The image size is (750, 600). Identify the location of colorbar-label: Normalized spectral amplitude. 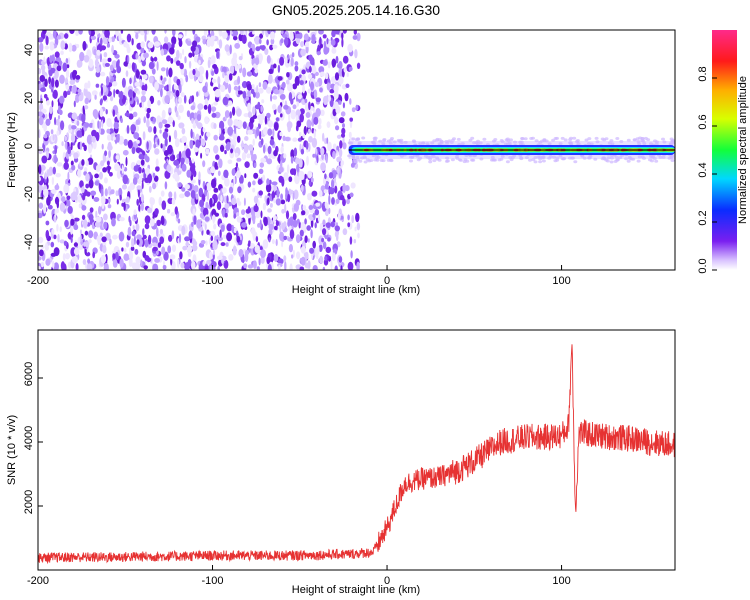
(743, 150).